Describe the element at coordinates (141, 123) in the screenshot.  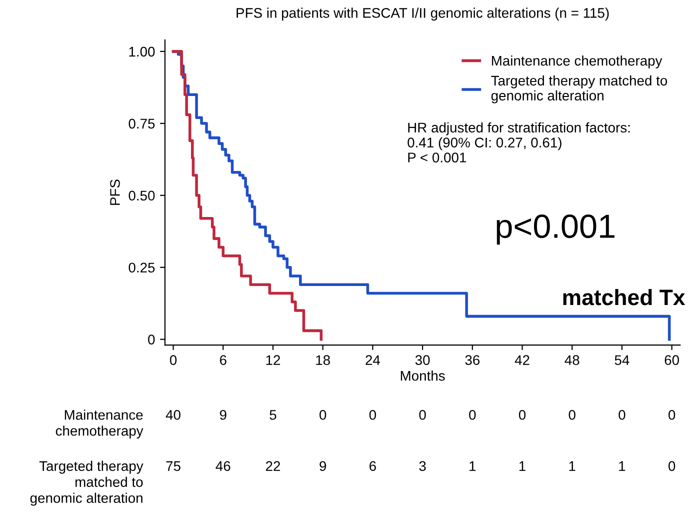
I see `y-tick-label: 0.75` at that location.